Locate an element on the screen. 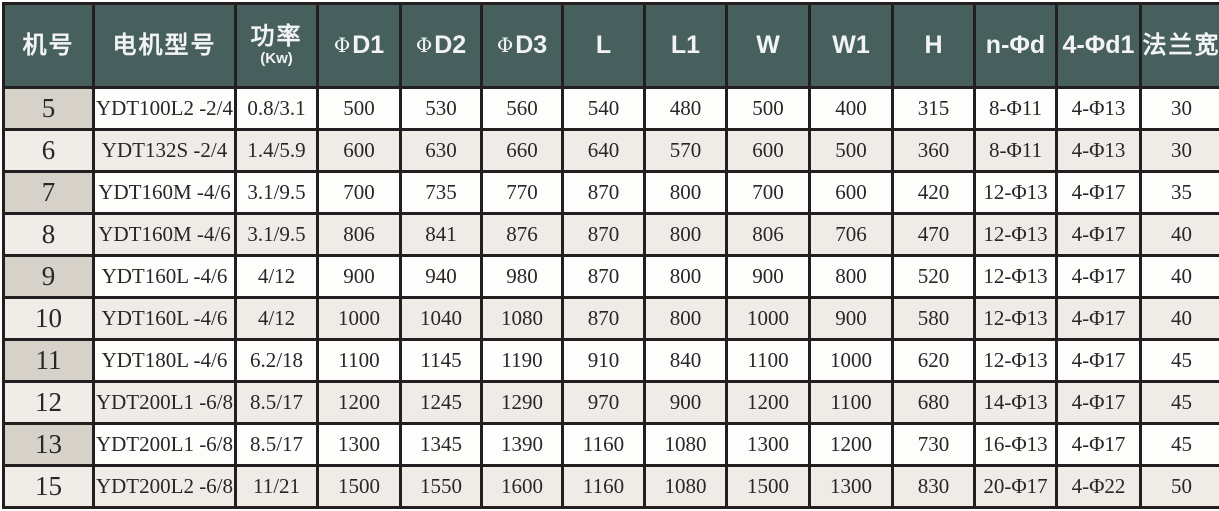 The image size is (1219, 511). header-label: L1 is located at coordinates (685, 45).